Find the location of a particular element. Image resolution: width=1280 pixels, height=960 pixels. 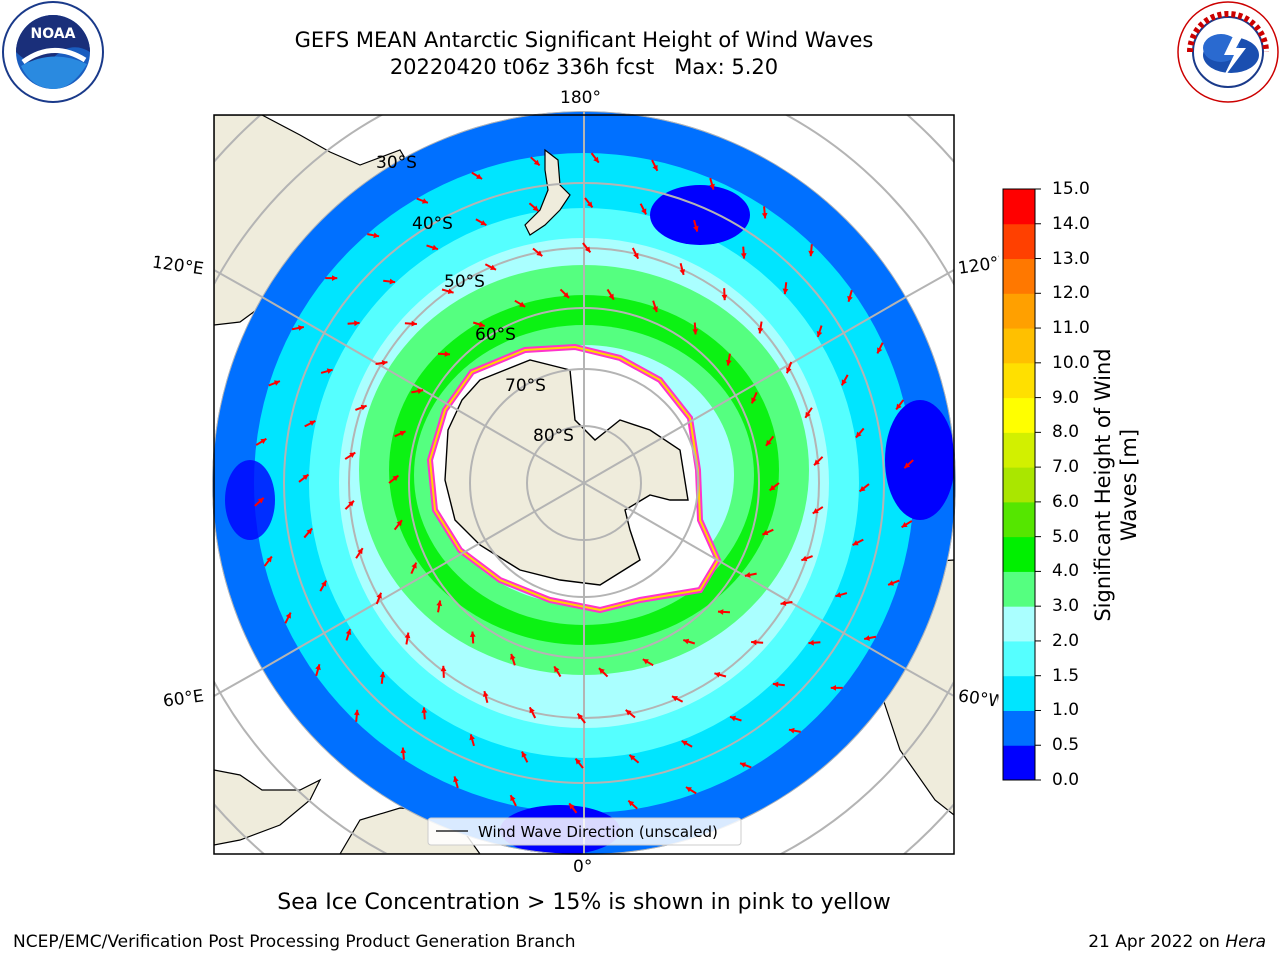

colorbar-frame is located at coordinates (1019, 484).